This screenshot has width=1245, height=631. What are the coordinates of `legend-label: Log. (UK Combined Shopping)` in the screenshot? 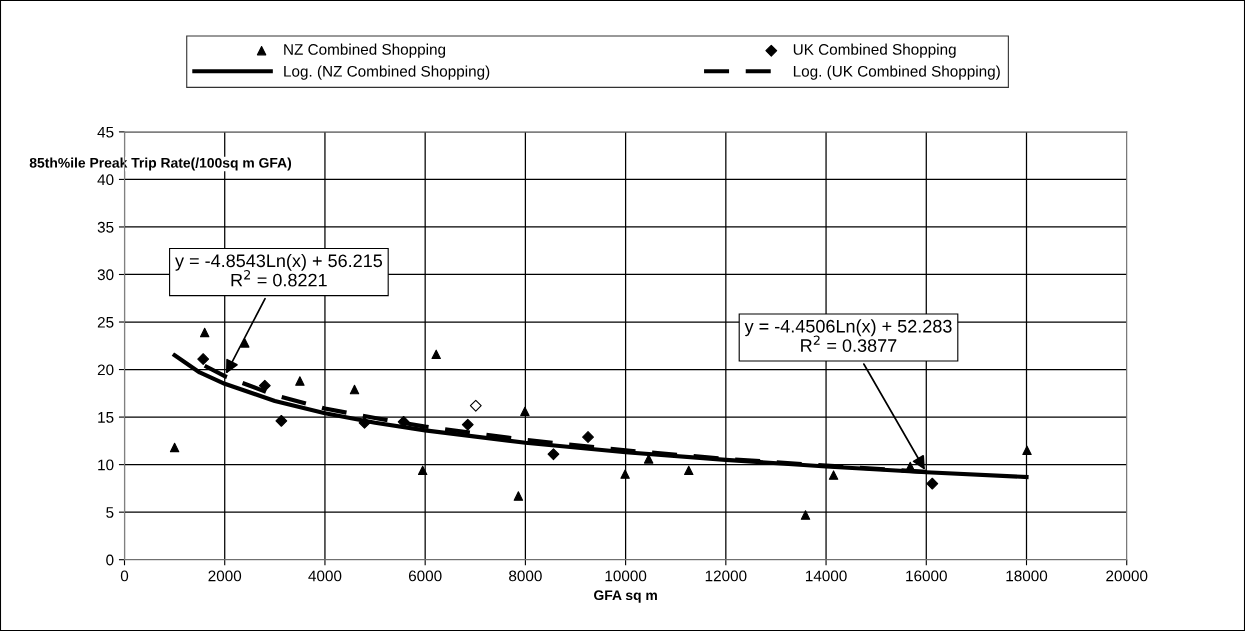 It's located at (896, 72).